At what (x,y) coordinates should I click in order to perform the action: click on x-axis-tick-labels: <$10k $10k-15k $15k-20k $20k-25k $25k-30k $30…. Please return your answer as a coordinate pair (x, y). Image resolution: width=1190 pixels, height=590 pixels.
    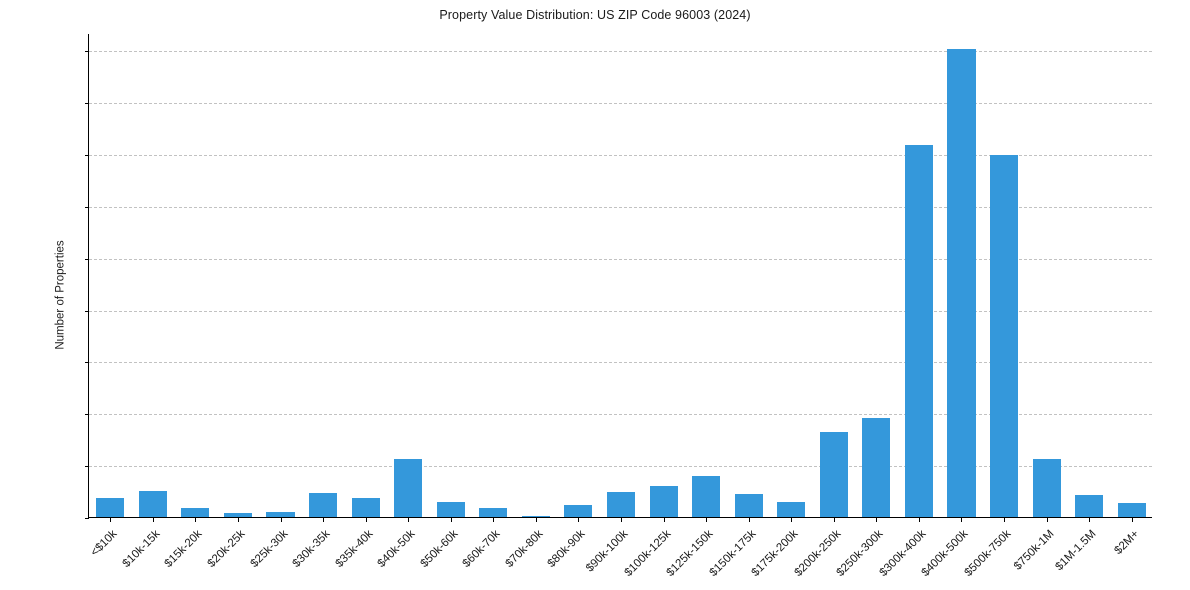
    Looking at the image, I should click on (620, 558).